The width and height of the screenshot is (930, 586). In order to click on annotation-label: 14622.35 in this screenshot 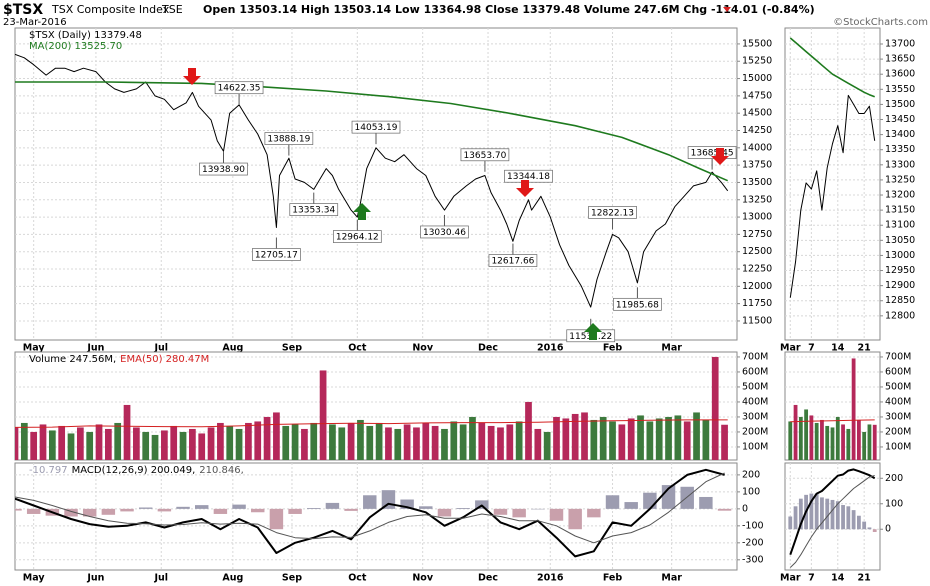, I will do `click(239, 89)`.